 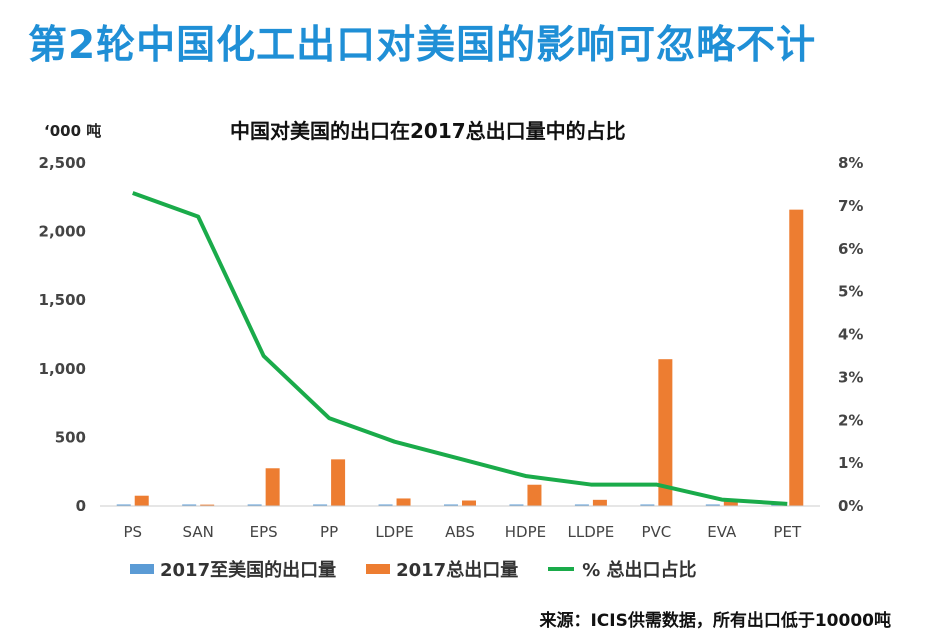 I want to click on bar-total-exports-hdpe, so click(x=534, y=495).